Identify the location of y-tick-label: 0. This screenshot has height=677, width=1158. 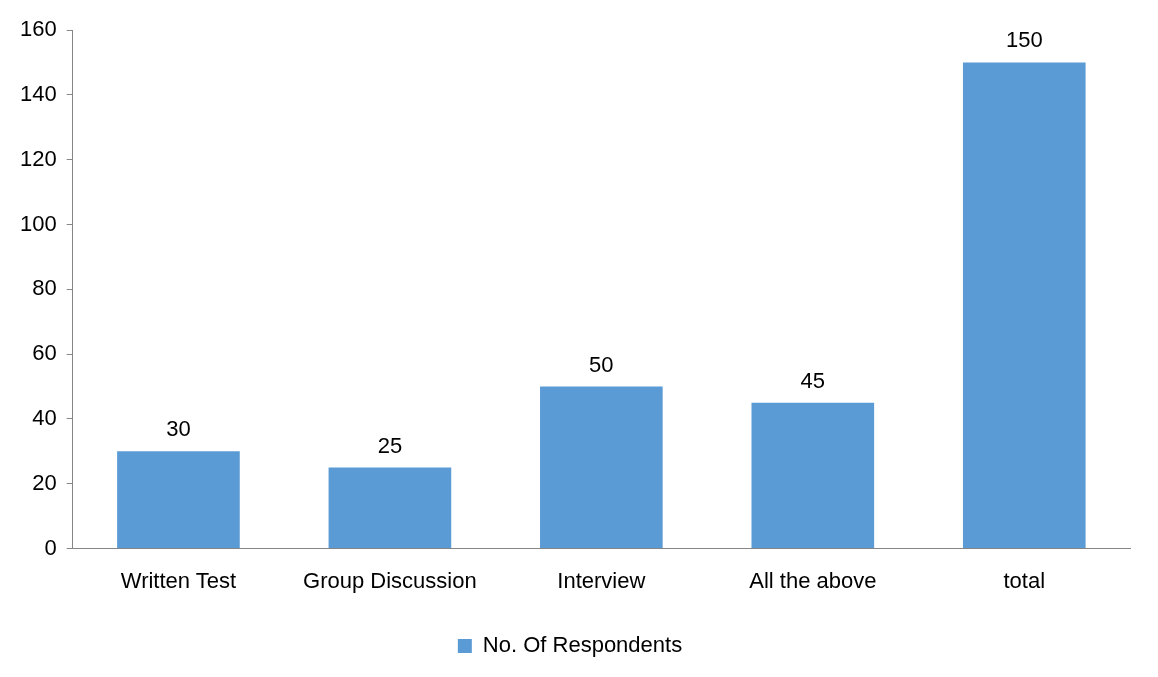
(50, 547).